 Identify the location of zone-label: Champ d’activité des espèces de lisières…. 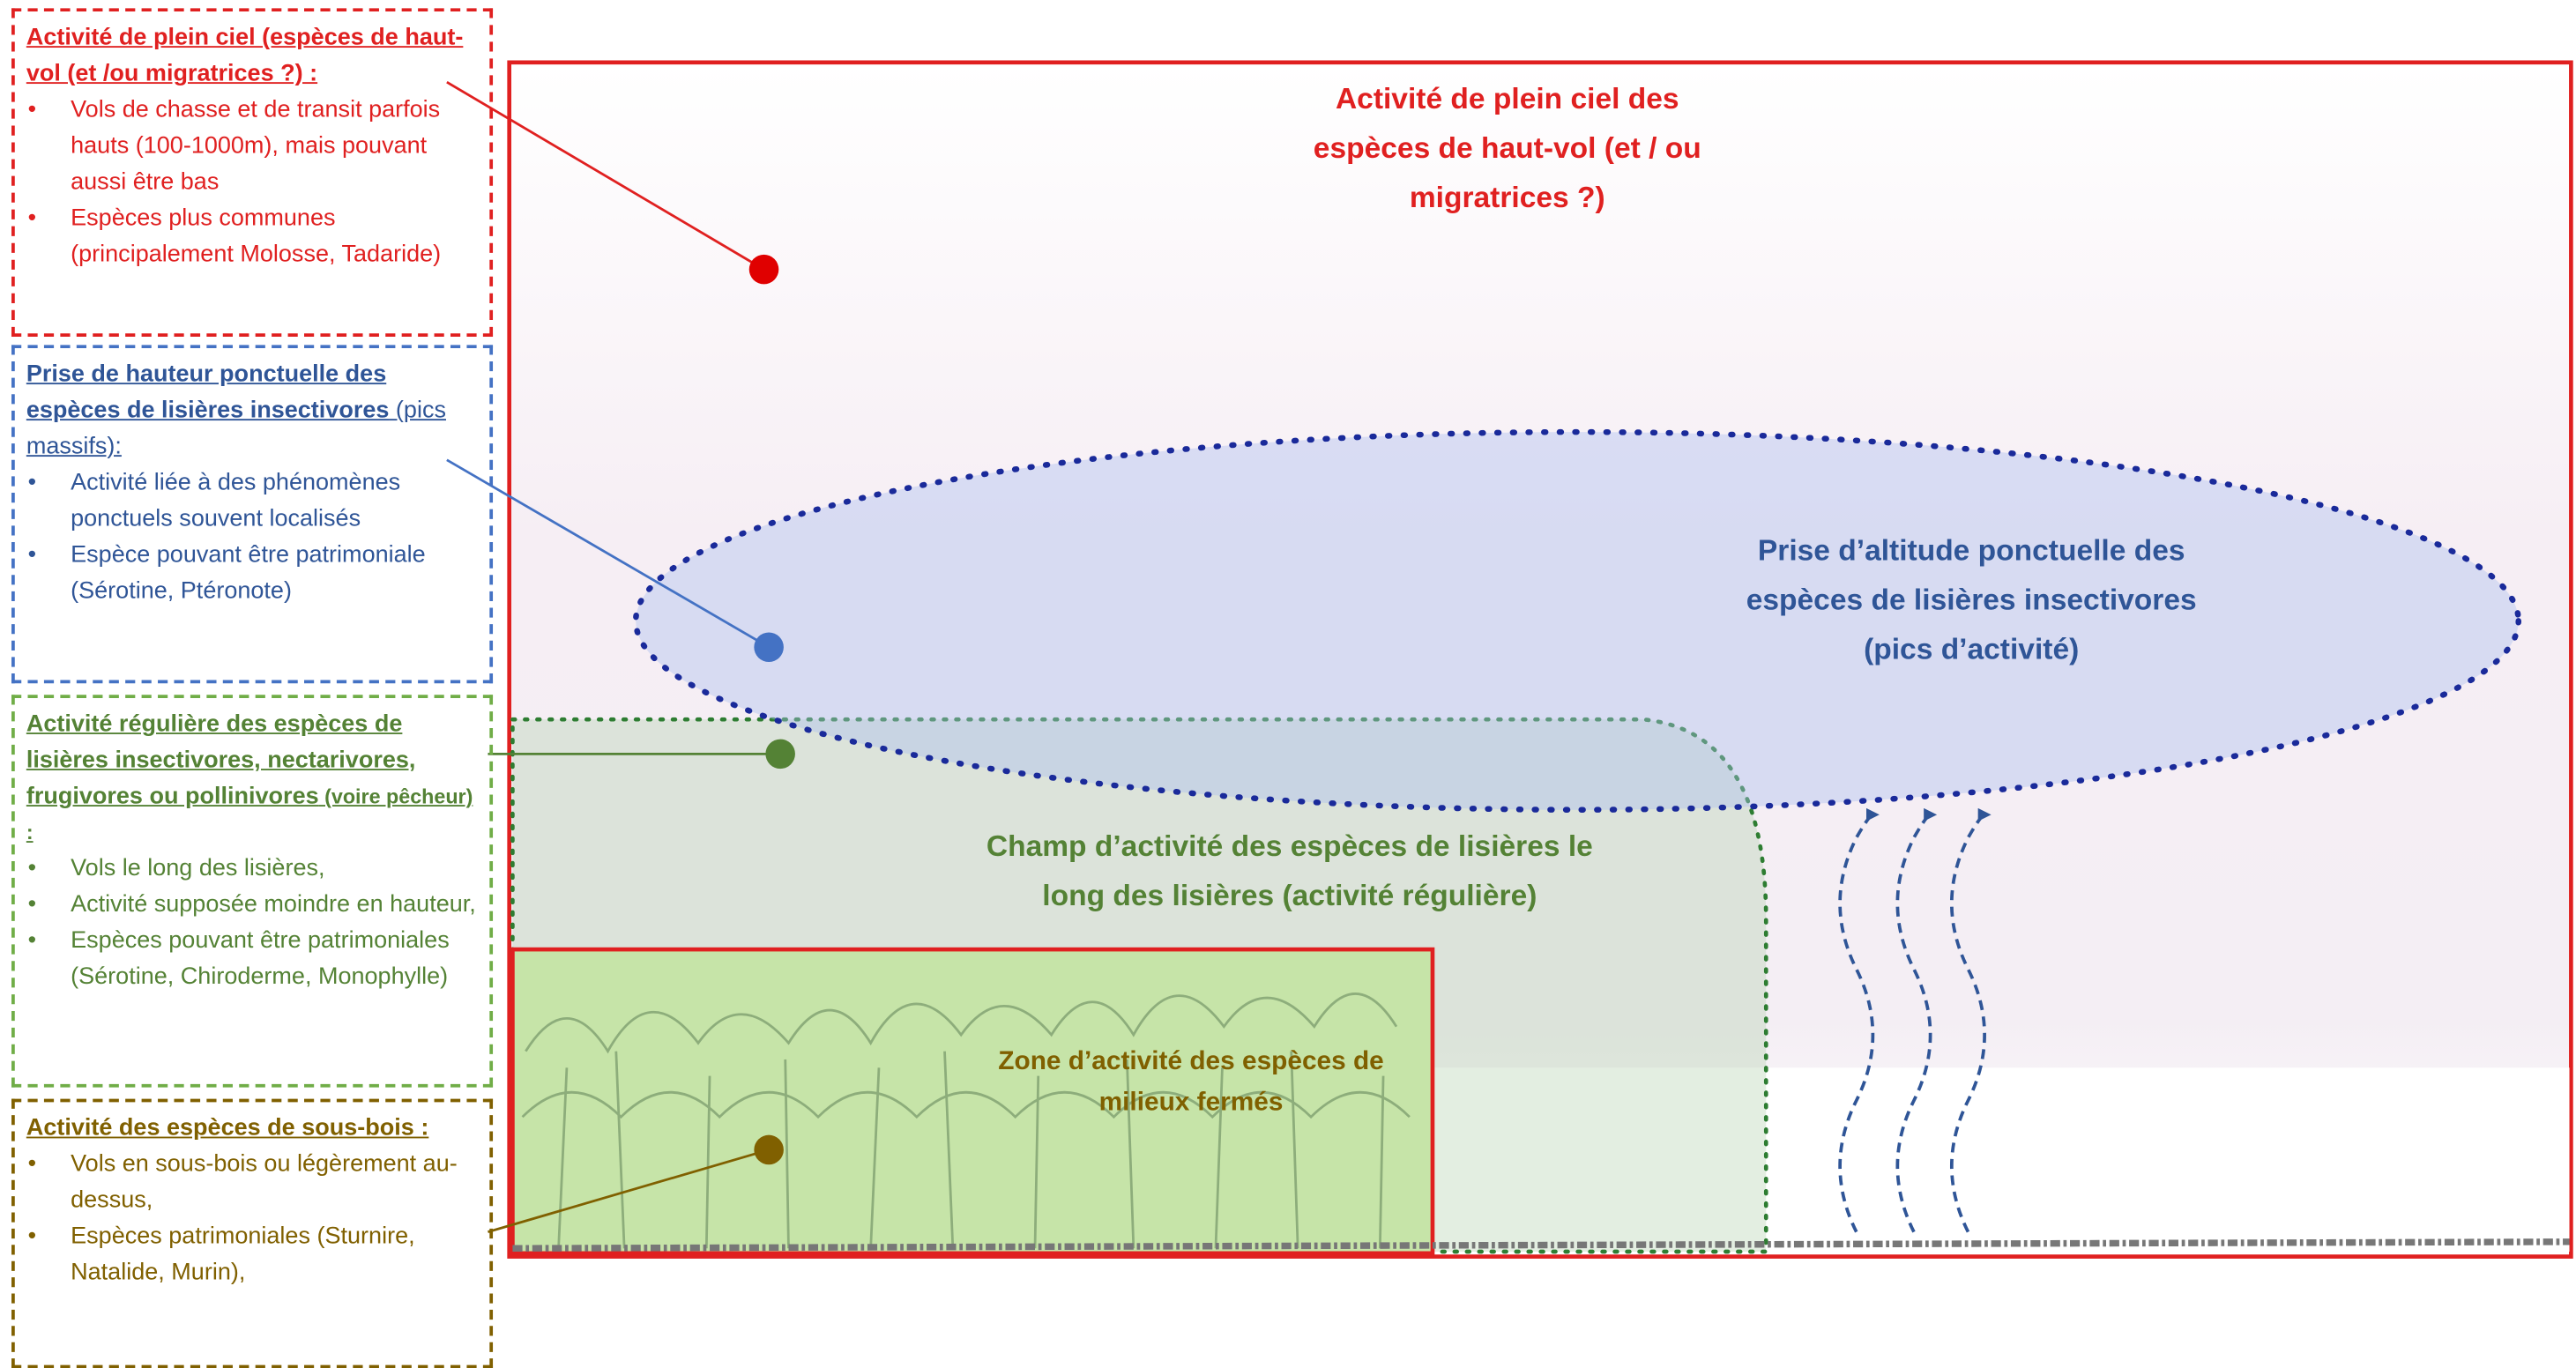
(1290, 870).